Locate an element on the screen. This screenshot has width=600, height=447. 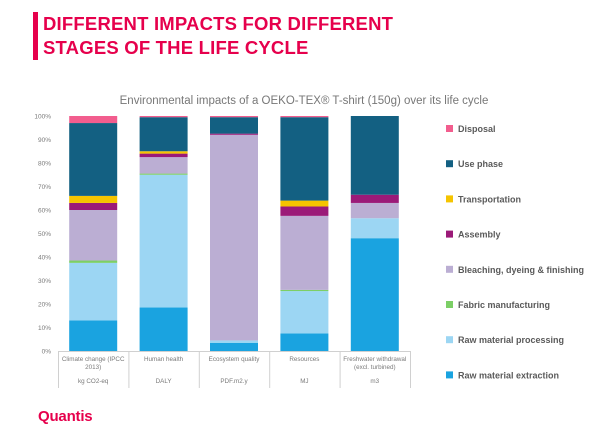
legend-label: Fabric manufacturing is located at coordinates (504, 305).